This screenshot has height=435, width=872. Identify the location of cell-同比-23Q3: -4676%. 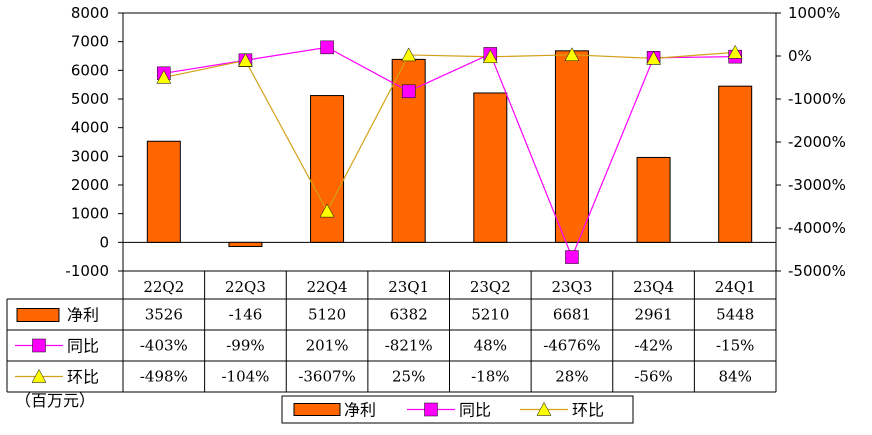
(572, 346).